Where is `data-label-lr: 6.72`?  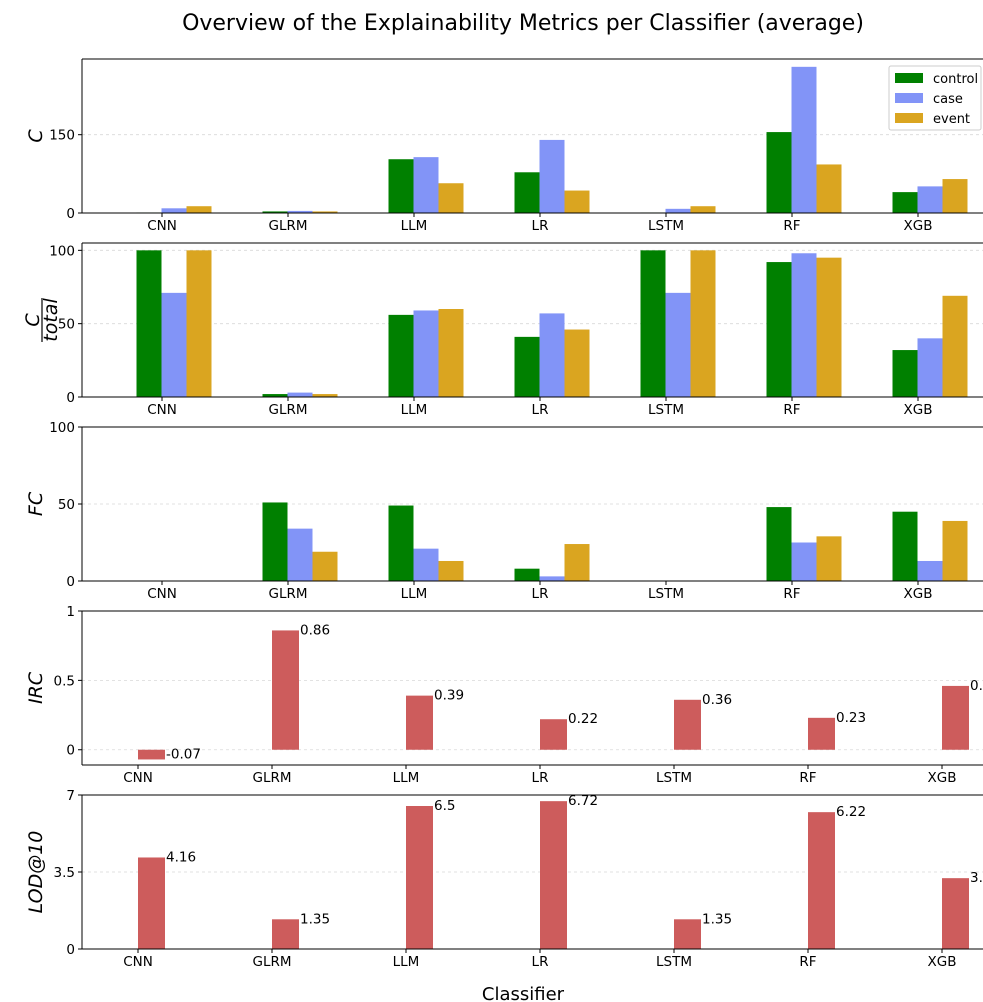 data-label-lr: 6.72 is located at coordinates (583, 801).